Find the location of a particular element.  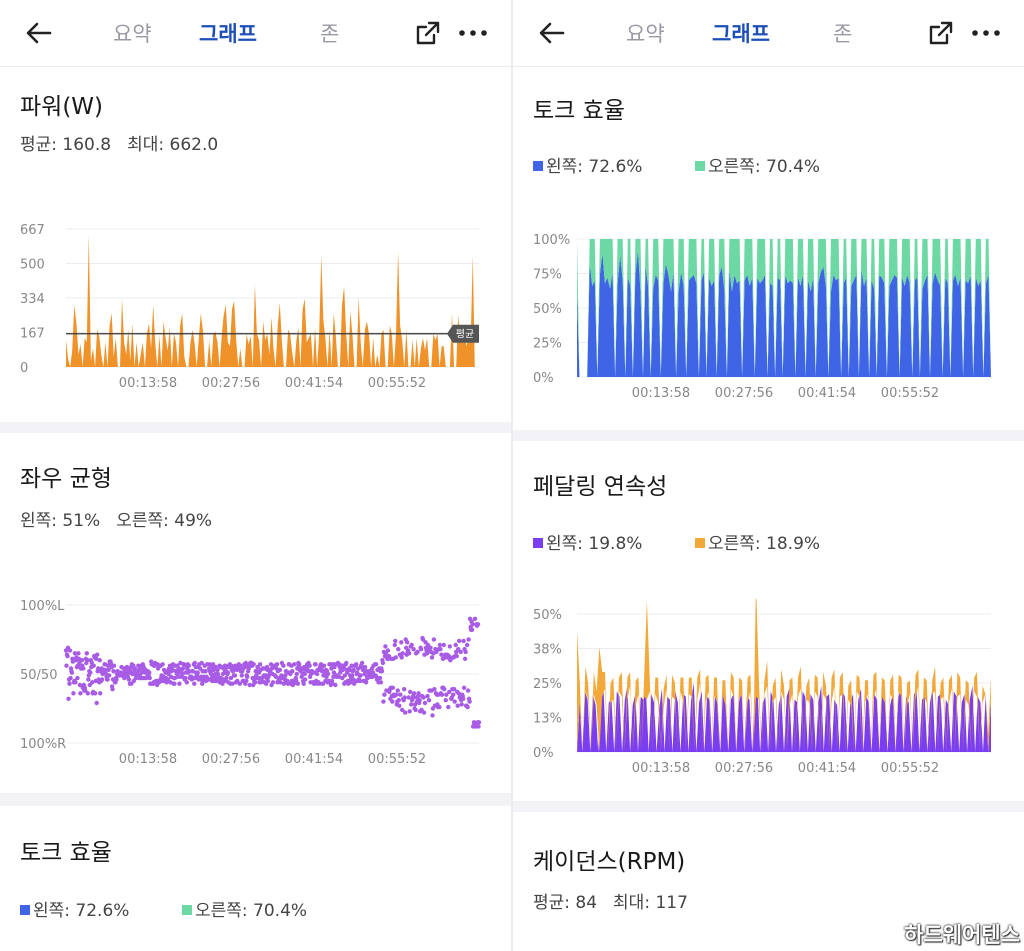

pedaling-title: 페달링 연속성 is located at coordinates (600, 487).